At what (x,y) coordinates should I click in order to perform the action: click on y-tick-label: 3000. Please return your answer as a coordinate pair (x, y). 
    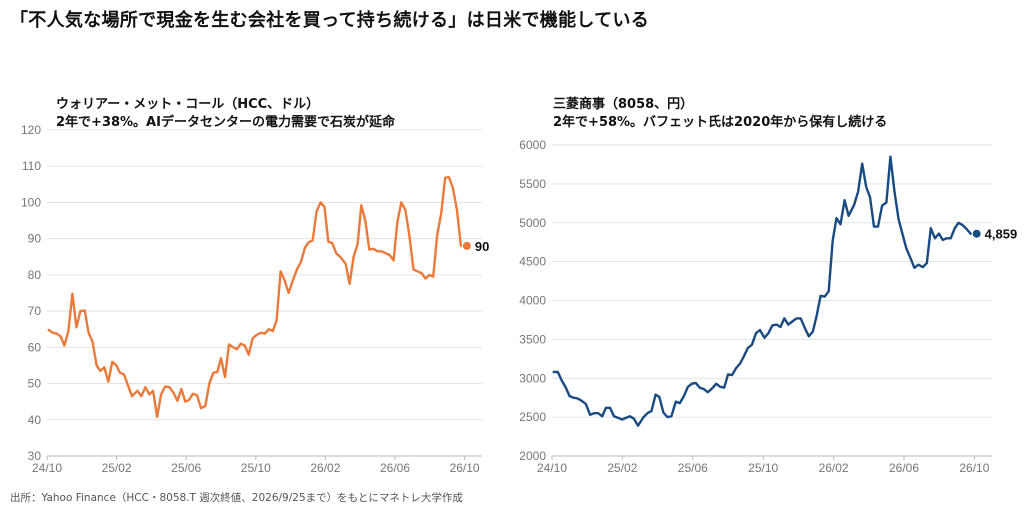
    Looking at the image, I should click on (532, 378).